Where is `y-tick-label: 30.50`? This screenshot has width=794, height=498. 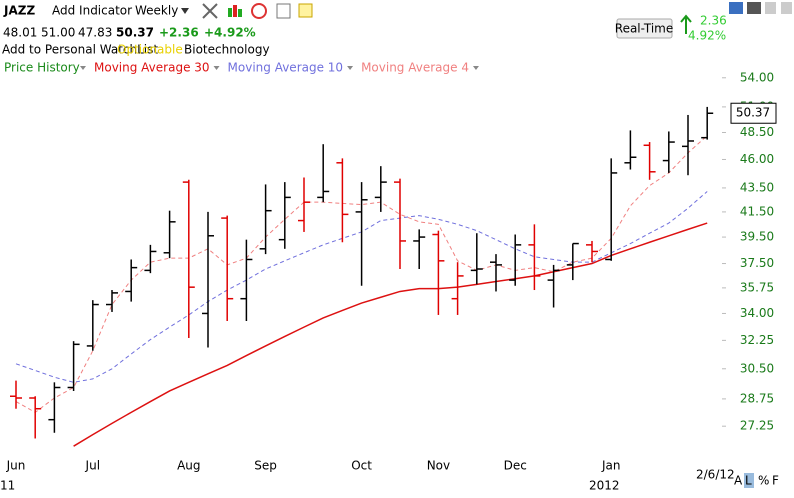 y-tick-label: 30.50 is located at coordinates (757, 368).